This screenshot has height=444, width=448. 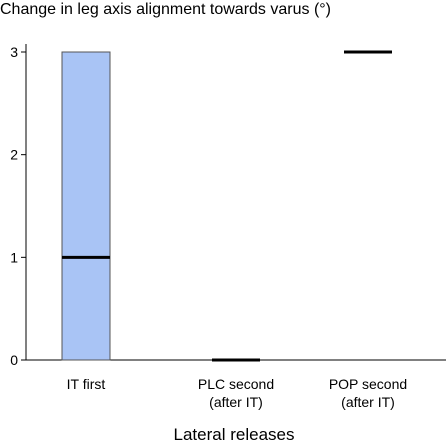 I want to click on x-tick-label-line: PLC second, so click(x=236, y=384).